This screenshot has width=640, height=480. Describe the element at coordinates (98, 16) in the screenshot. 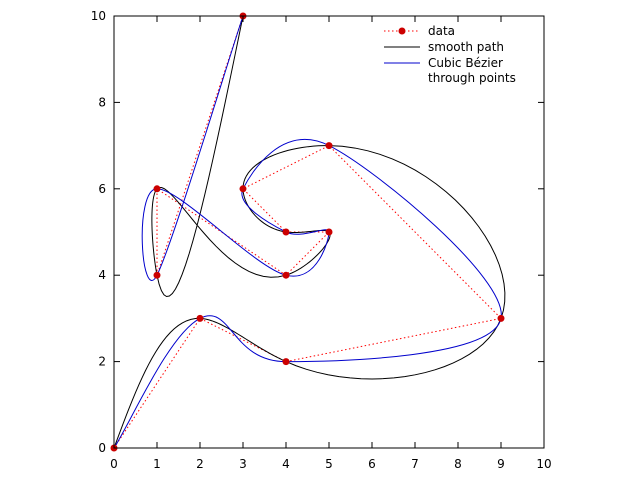

I see `y-tick-label: 10` at that location.